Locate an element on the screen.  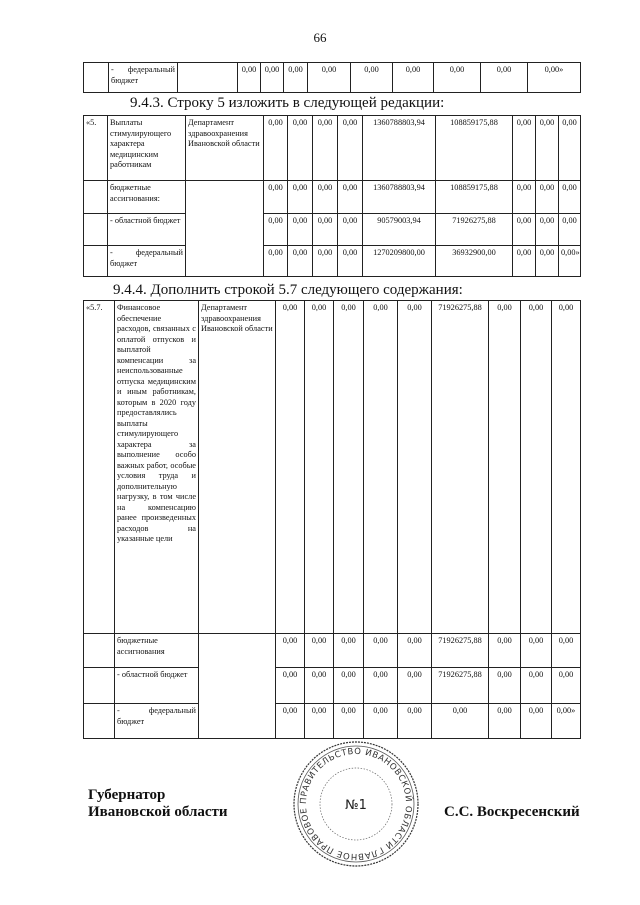
signatory-name: С.С. Воскресенский is located at coordinates (512, 812).